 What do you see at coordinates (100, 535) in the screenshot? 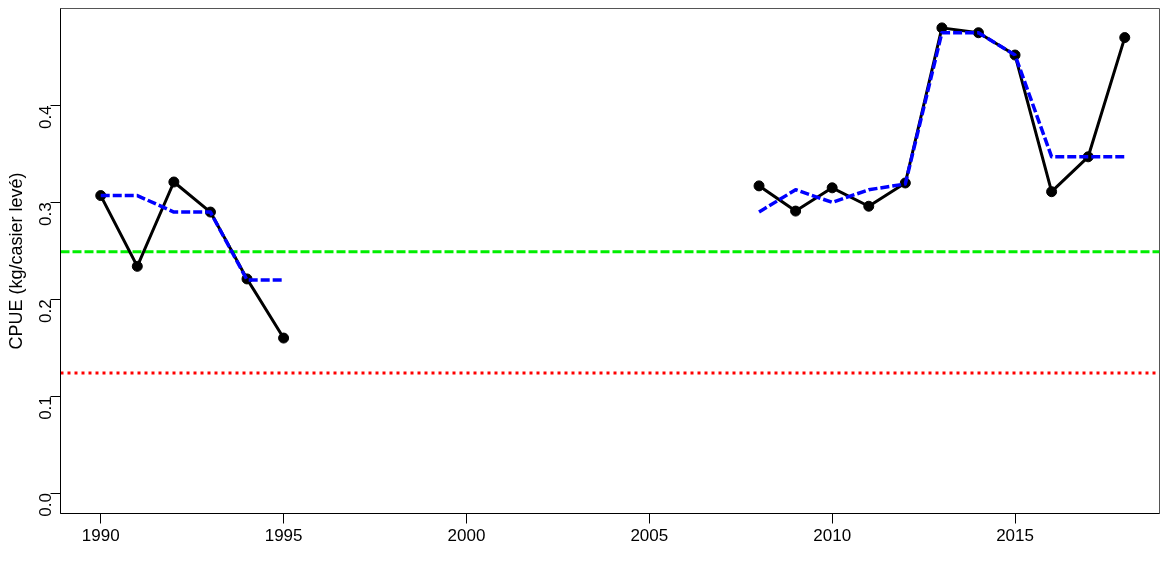
I see `x-tick-label: 1990` at bounding box center [100, 535].